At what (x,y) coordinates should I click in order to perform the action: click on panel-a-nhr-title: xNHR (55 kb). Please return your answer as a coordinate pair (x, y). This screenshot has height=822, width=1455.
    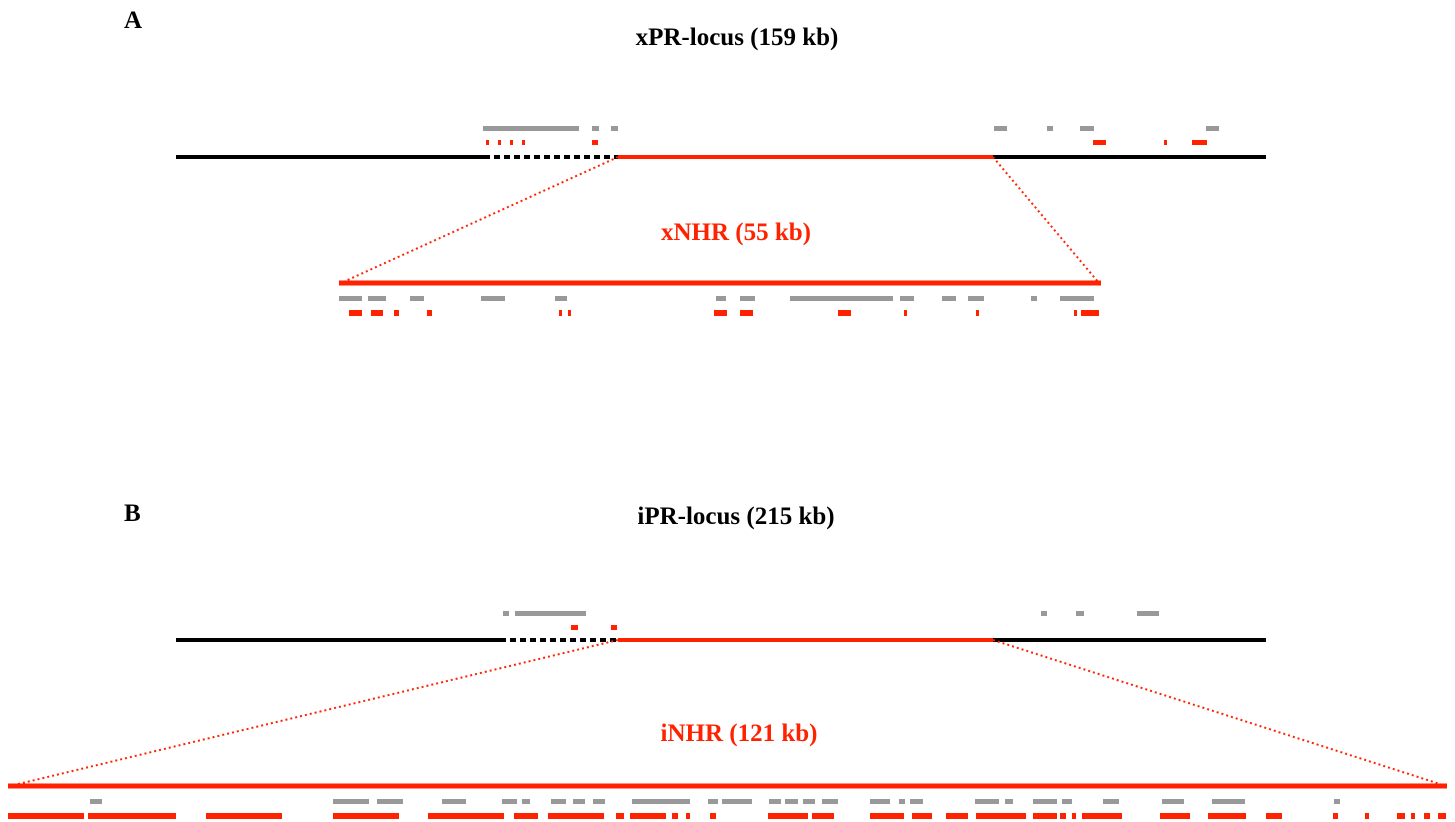
    Looking at the image, I should click on (736, 232).